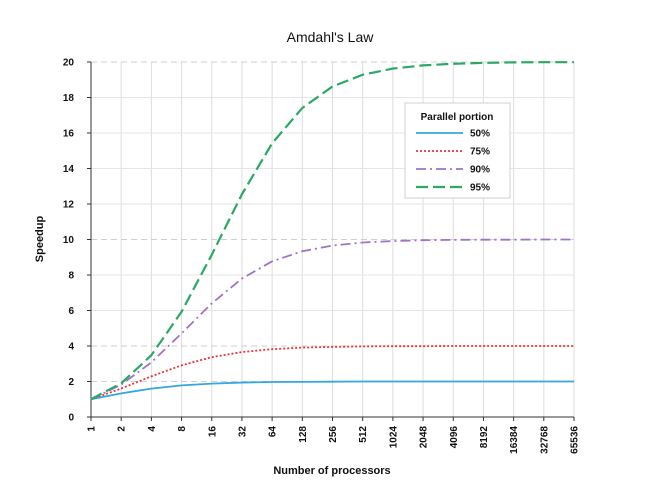 The height and width of the screenshot is (501, 662). I want to click on series-line-50pct, so click(332, 390).